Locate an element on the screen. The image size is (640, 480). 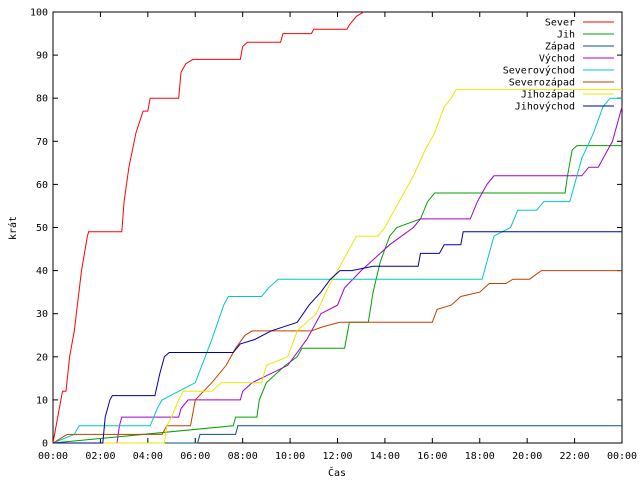
x-axis-label: Čas is located at coordinates (337, 472).